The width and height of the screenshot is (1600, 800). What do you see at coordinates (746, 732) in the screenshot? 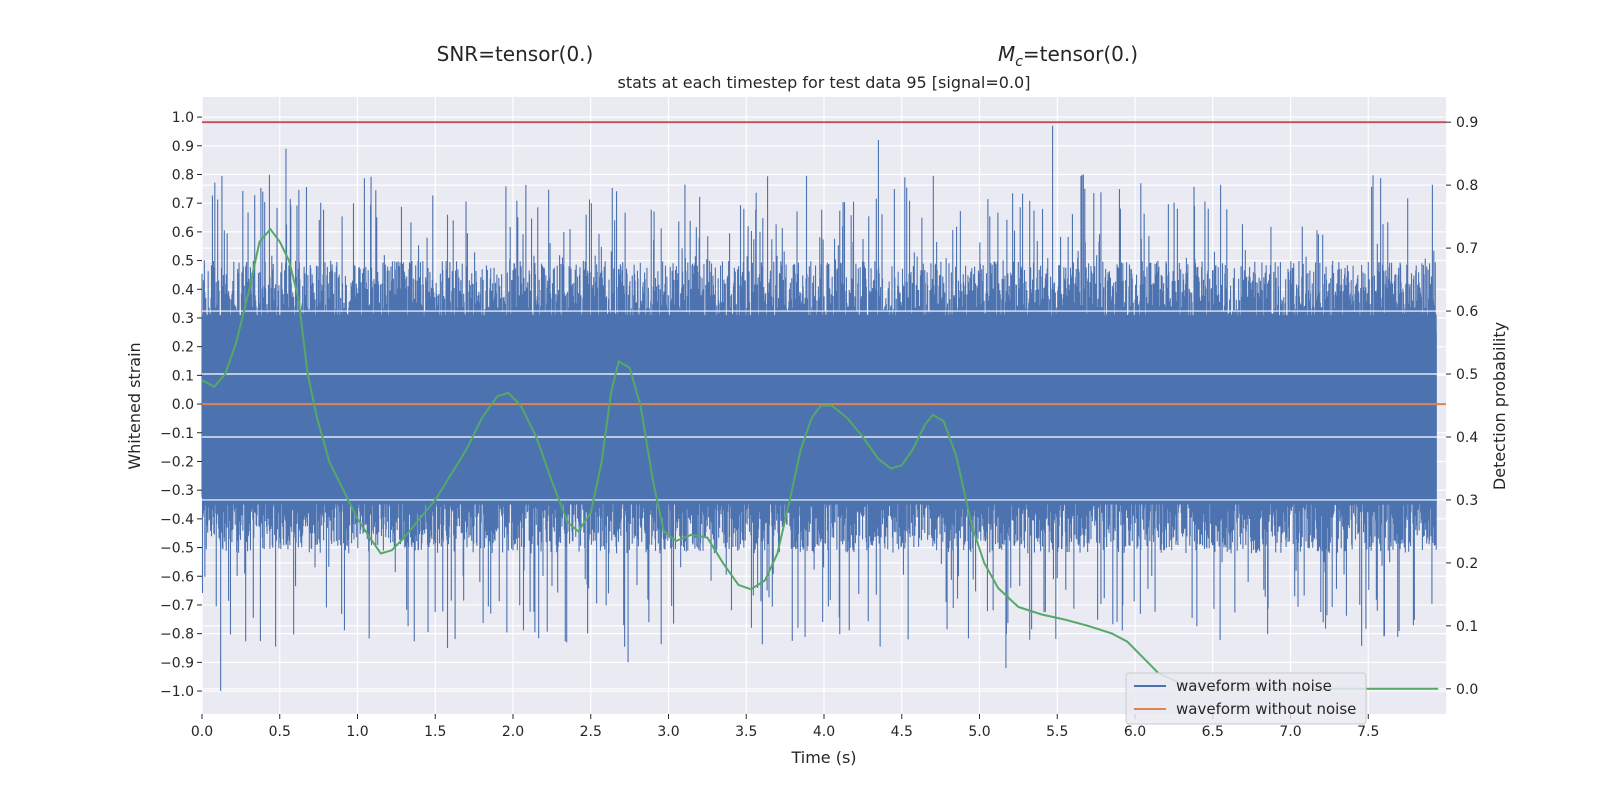
I see `x-tick-label: 3.5` at bounding box center [746, 732].